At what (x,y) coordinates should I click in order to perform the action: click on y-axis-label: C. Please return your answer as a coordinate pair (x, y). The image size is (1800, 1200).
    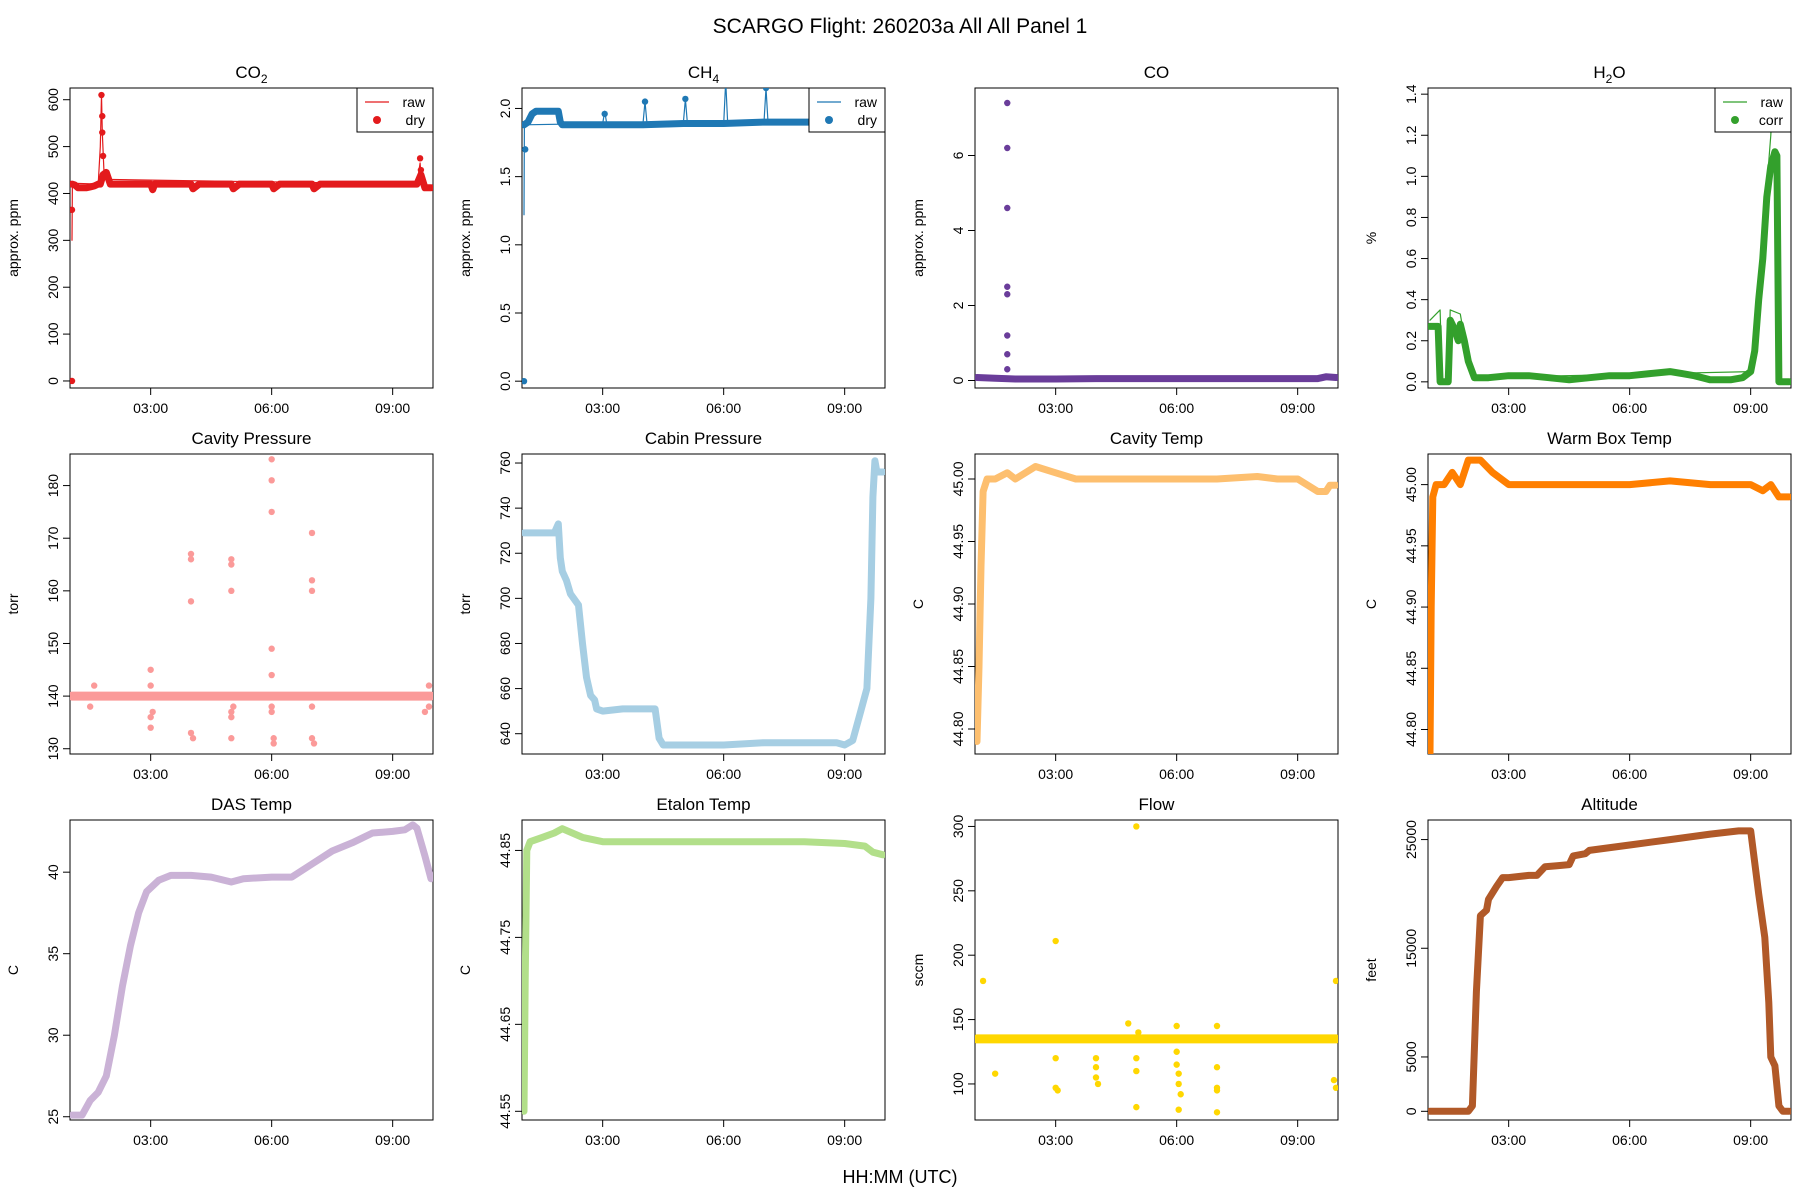
    Looking at the image, I should click on (1371, 604).